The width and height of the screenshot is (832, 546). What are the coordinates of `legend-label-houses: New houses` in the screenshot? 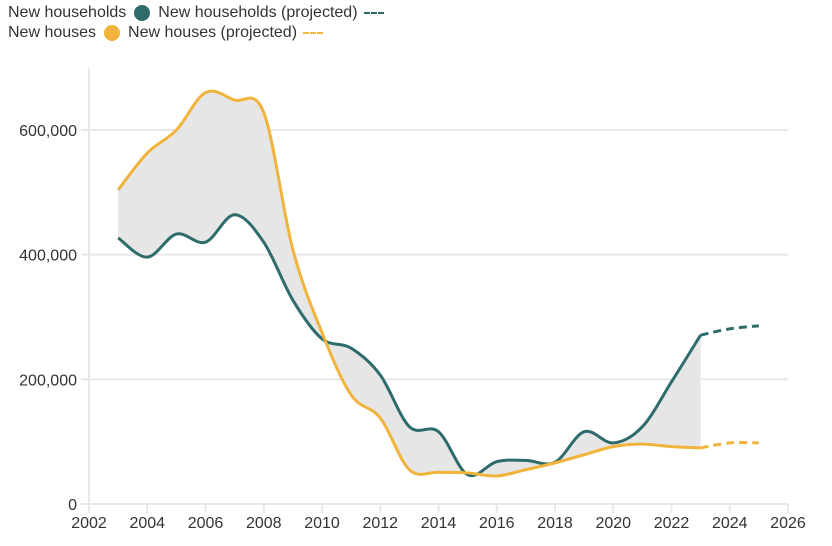 It's located at (52, 32).